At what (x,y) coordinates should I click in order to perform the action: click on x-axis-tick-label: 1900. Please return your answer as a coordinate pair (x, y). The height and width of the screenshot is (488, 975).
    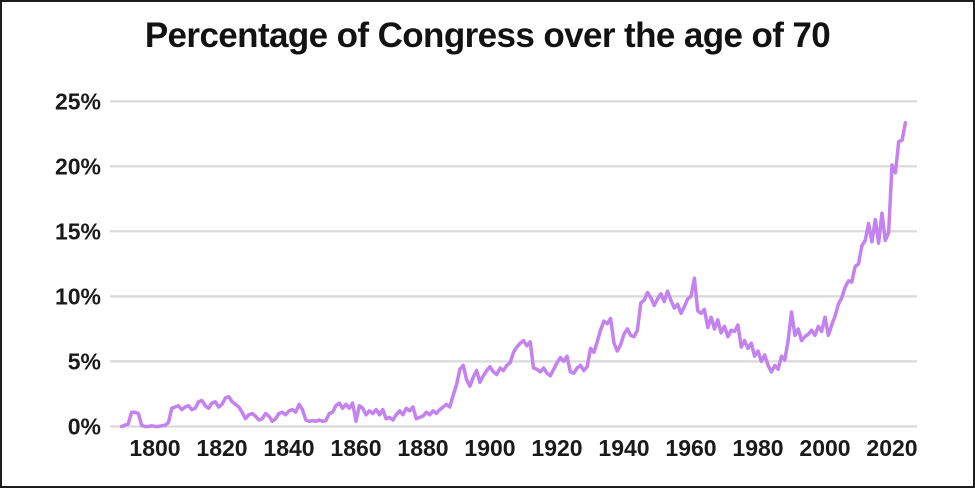
    Looking at the image, I should click on (489, 448).